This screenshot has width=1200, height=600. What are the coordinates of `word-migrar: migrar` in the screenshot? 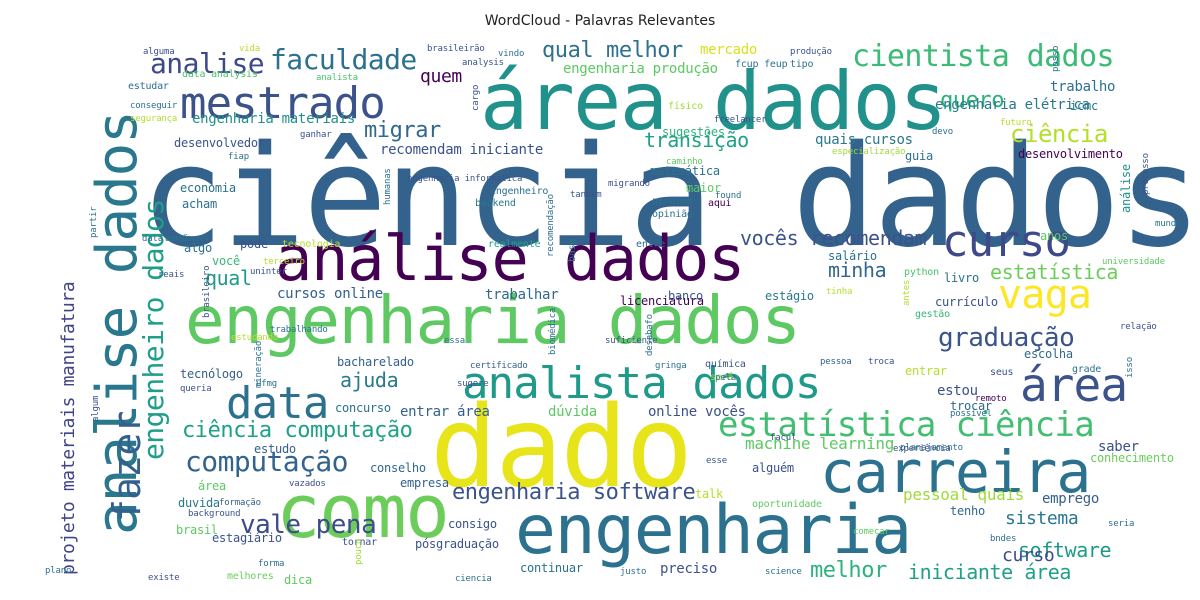 It's located at (402, 130).